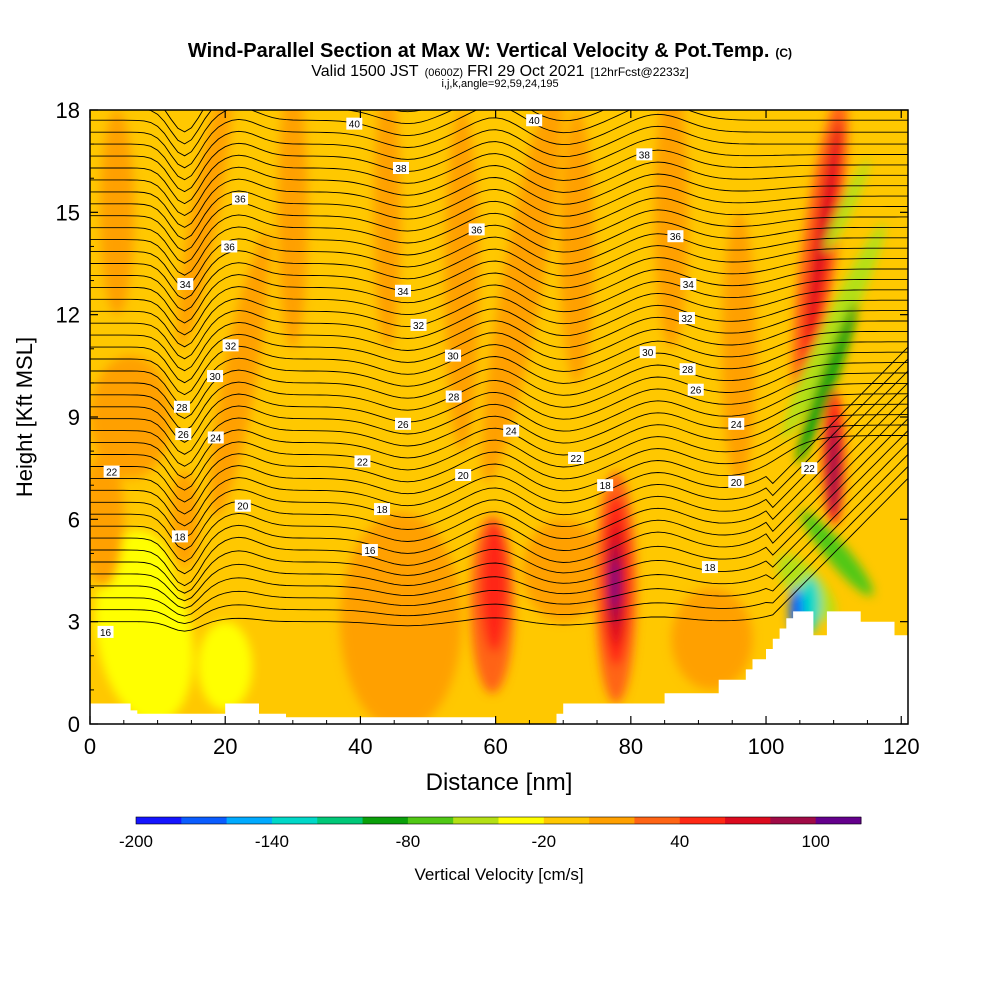  I want to click on x-tick-label: 40, so click(360, 746).